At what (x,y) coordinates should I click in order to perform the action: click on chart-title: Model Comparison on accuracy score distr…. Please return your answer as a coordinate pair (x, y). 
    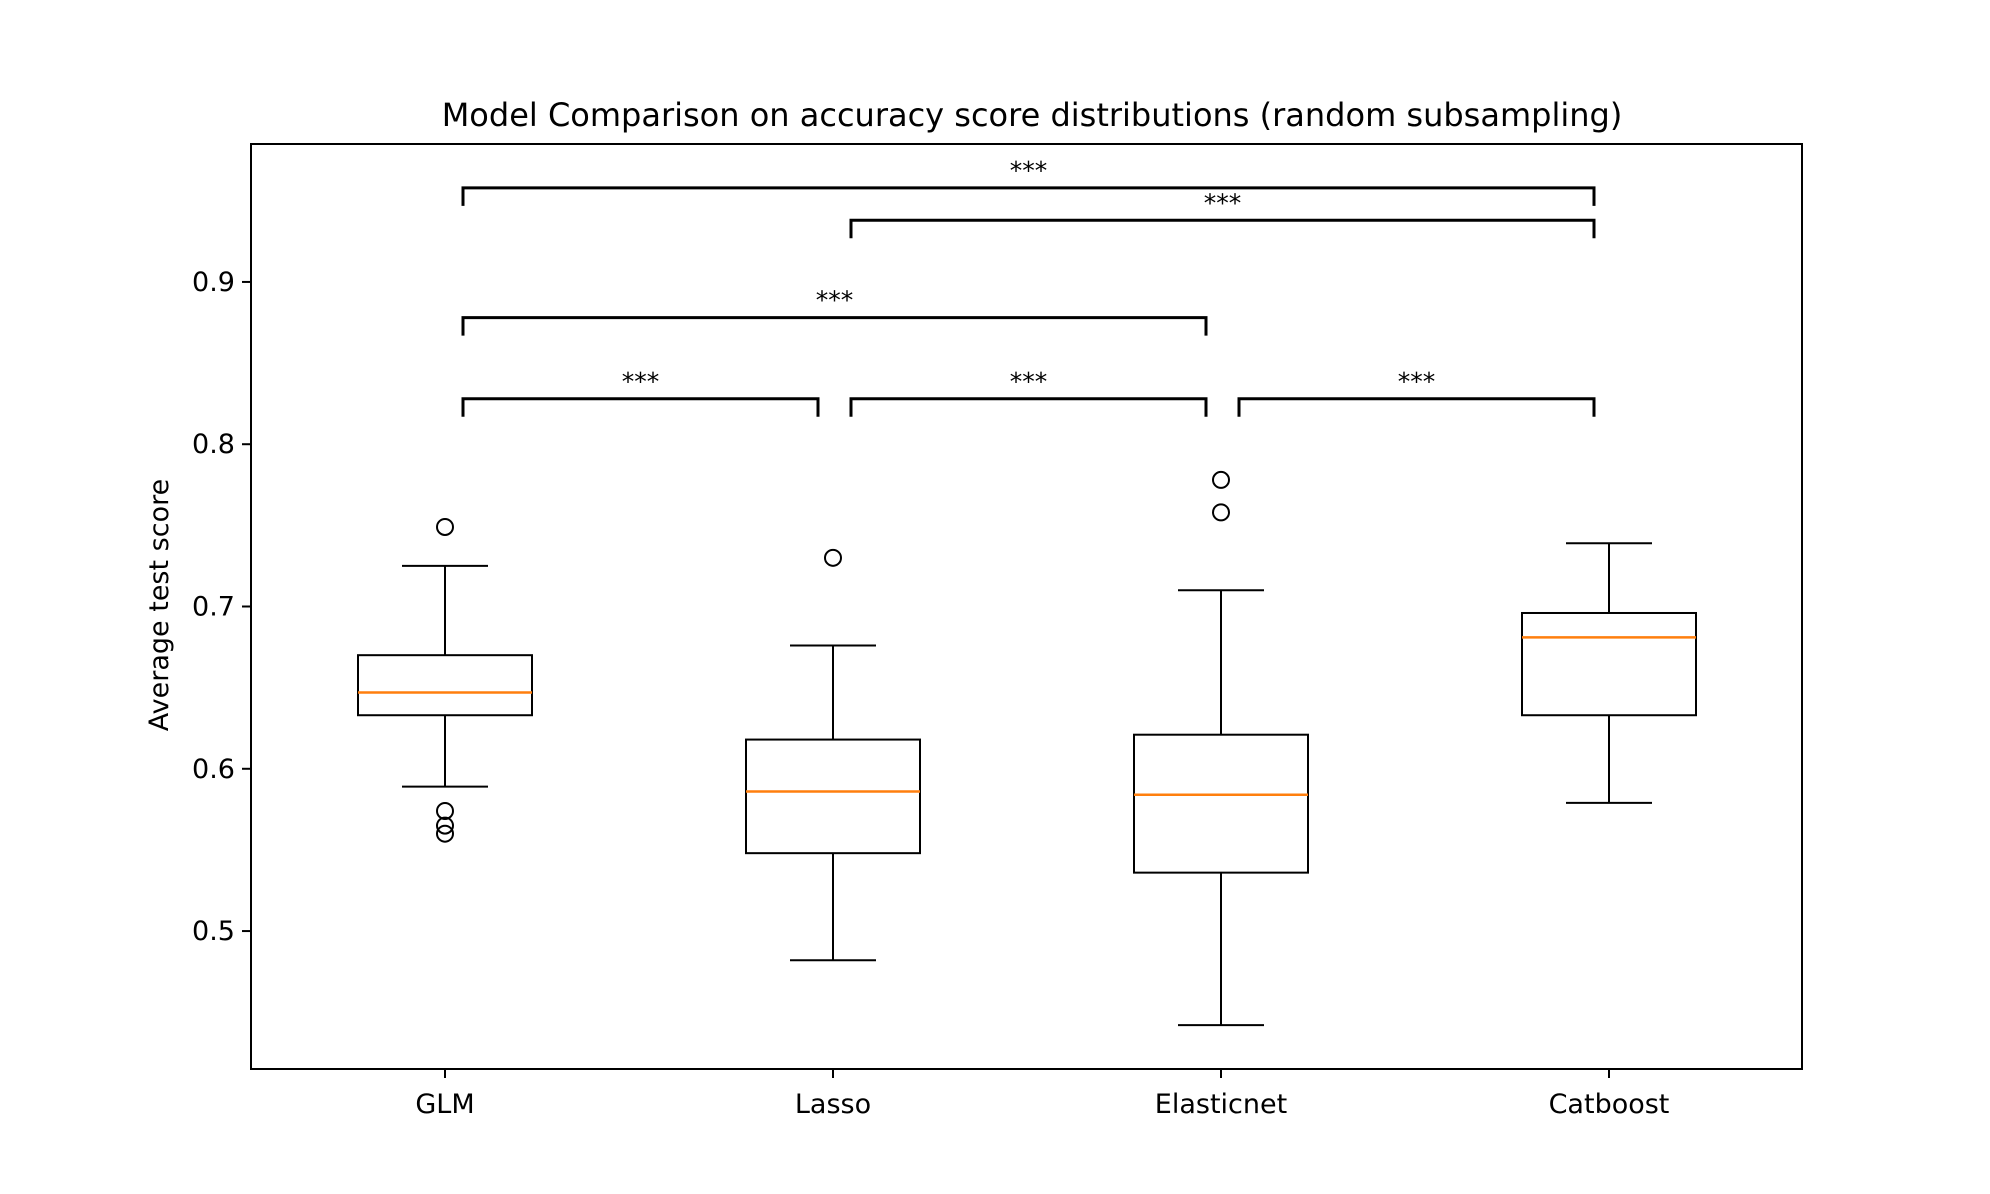
    Looking at the image, I should click on (1032, 115).